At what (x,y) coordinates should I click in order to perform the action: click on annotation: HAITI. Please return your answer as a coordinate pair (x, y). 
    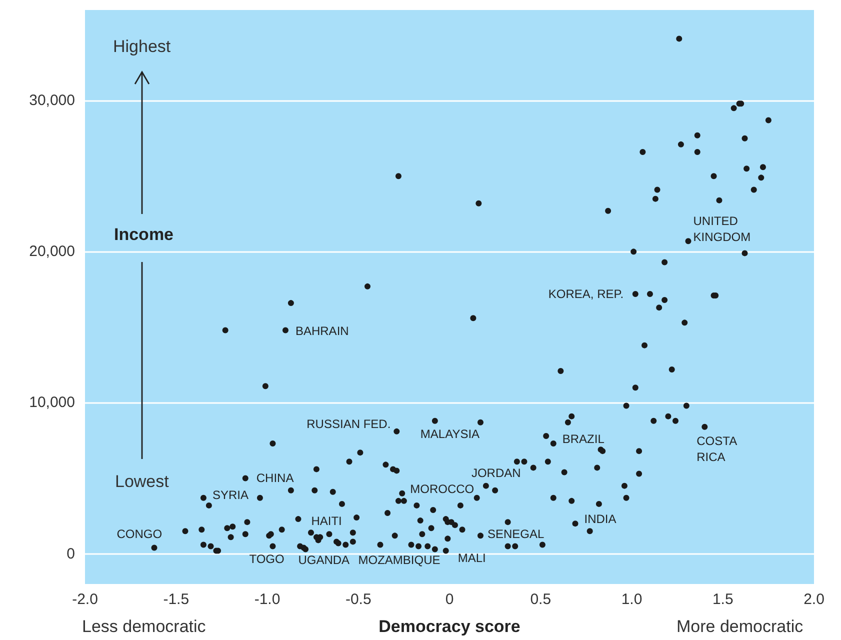
    Looking at the image, I should click on (326, 521).